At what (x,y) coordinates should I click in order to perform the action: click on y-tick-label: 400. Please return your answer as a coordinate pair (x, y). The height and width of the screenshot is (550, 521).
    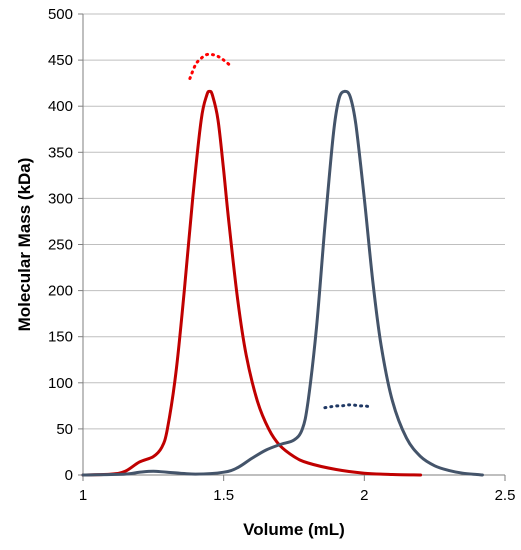
    Looking at the image, I should click on (60, 106).